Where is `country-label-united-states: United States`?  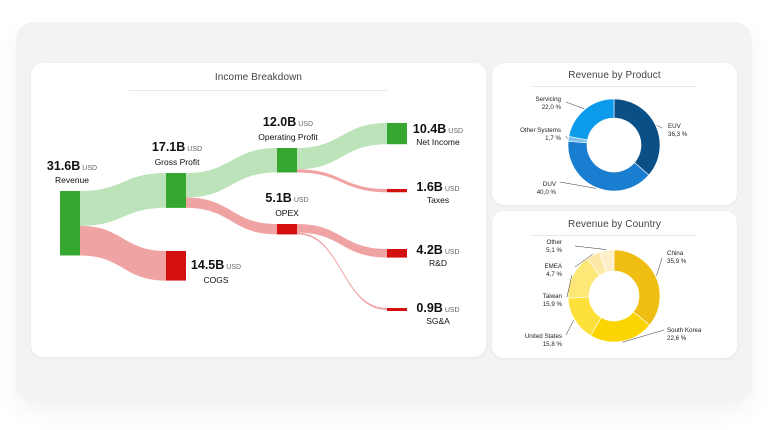
country-label-united-states: United States is located at coordinates (543, 336).